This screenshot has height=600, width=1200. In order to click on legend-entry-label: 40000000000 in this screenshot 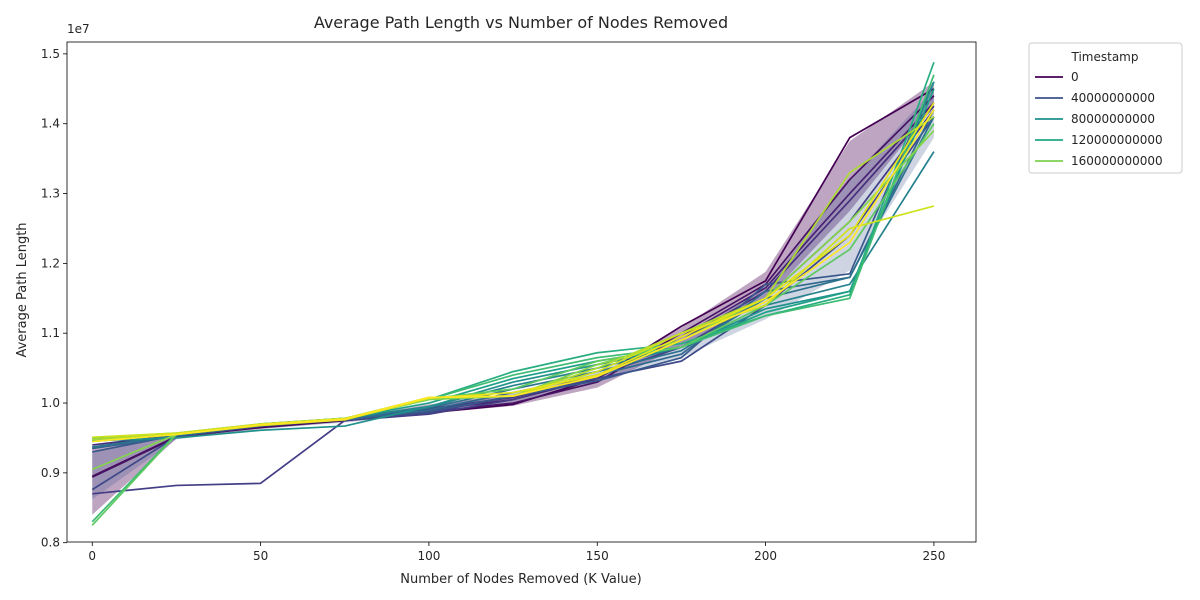, I will do `click(1113, 98)`.